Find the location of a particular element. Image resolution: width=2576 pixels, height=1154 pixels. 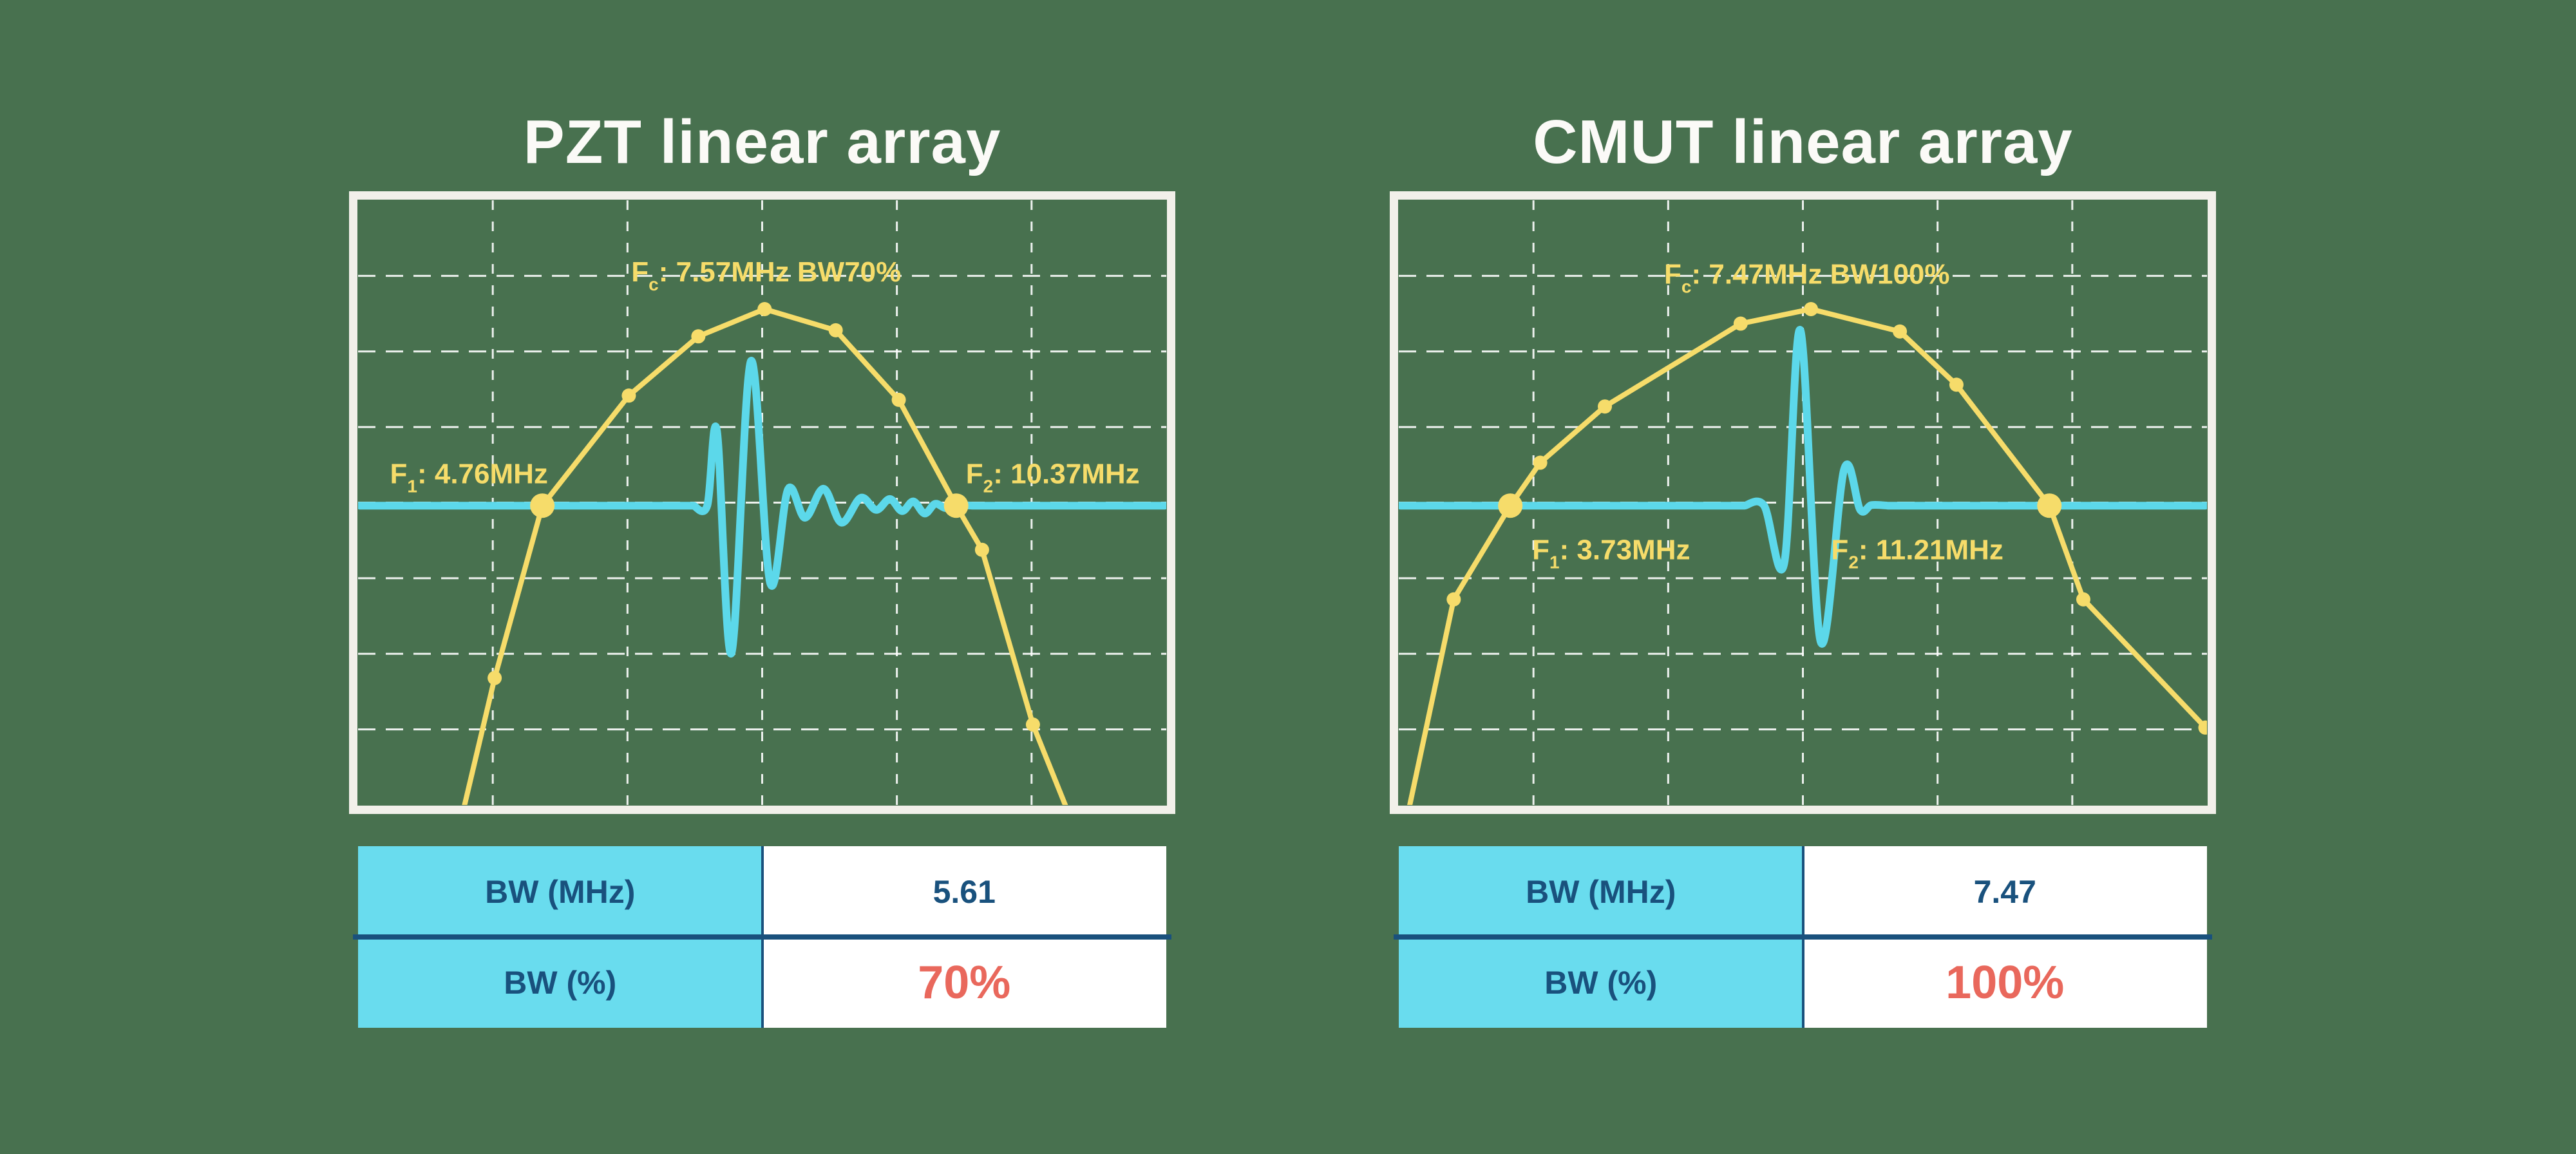

pzt-panel-title: PZT linear array is located at coordinates (762, 142).